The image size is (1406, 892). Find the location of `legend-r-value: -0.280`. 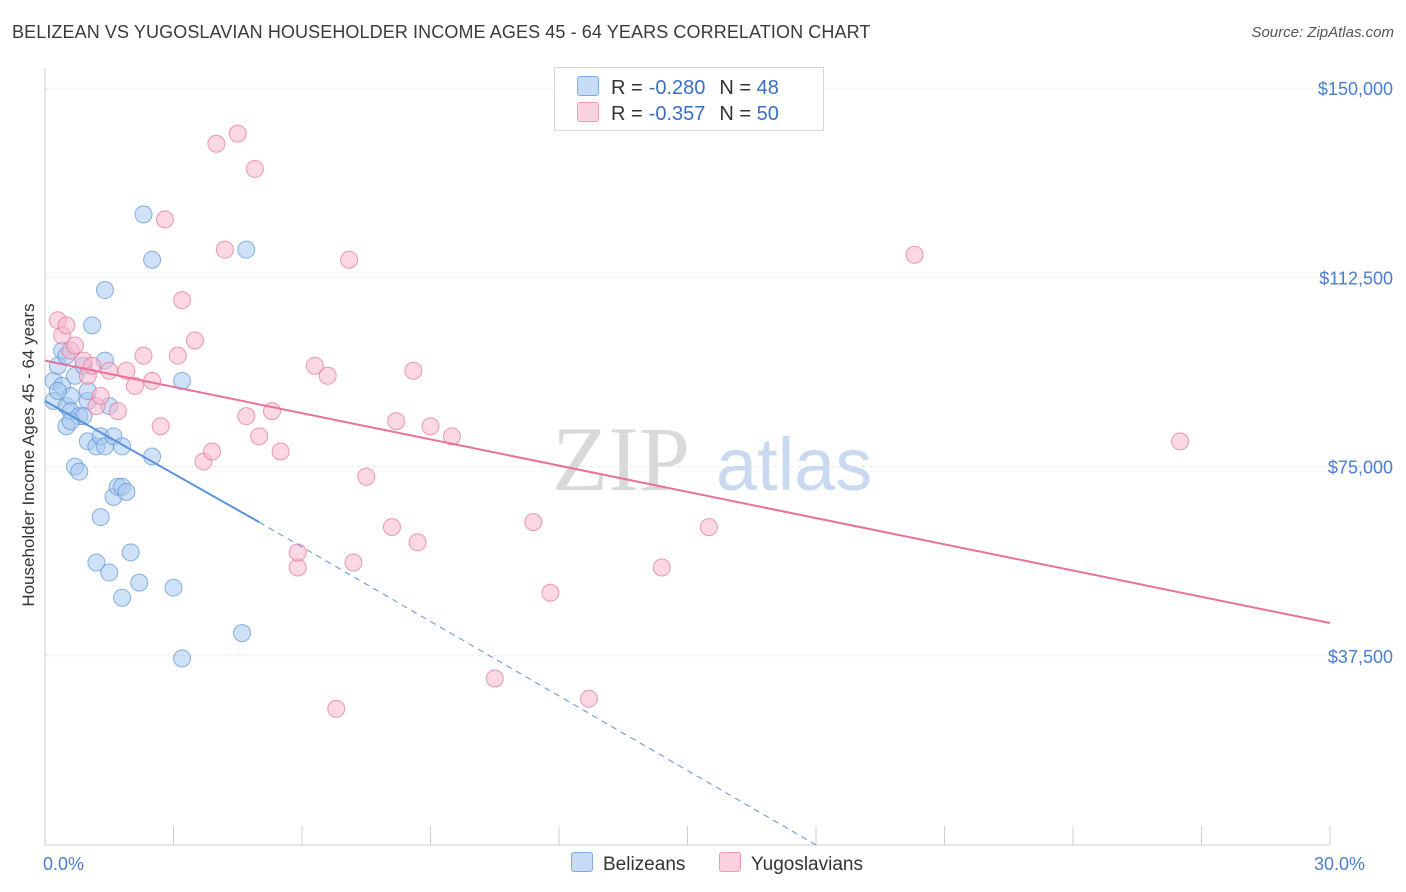

legend-r-value: -0.280 is located at coordinates (677, 88).